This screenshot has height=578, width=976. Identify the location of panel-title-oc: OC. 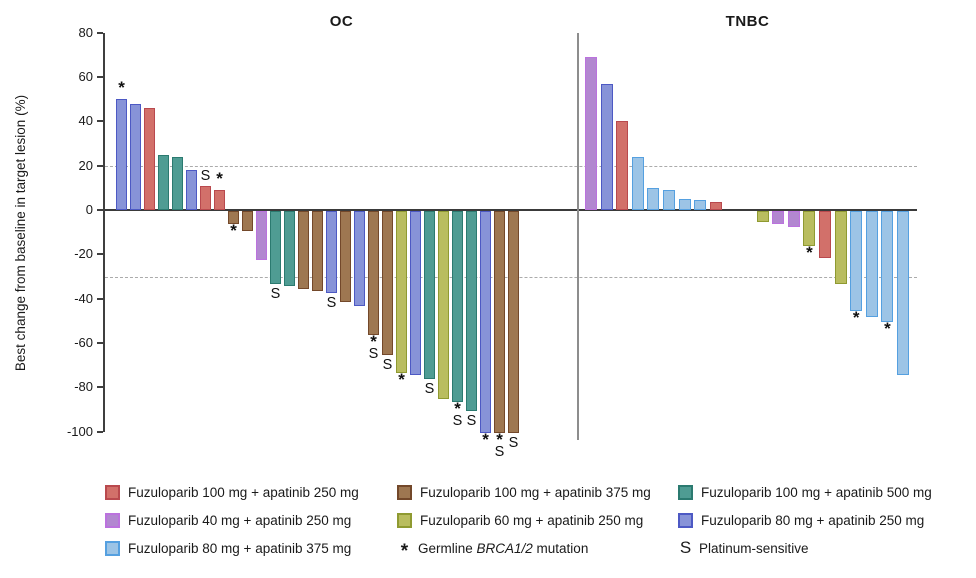
(341, 21).